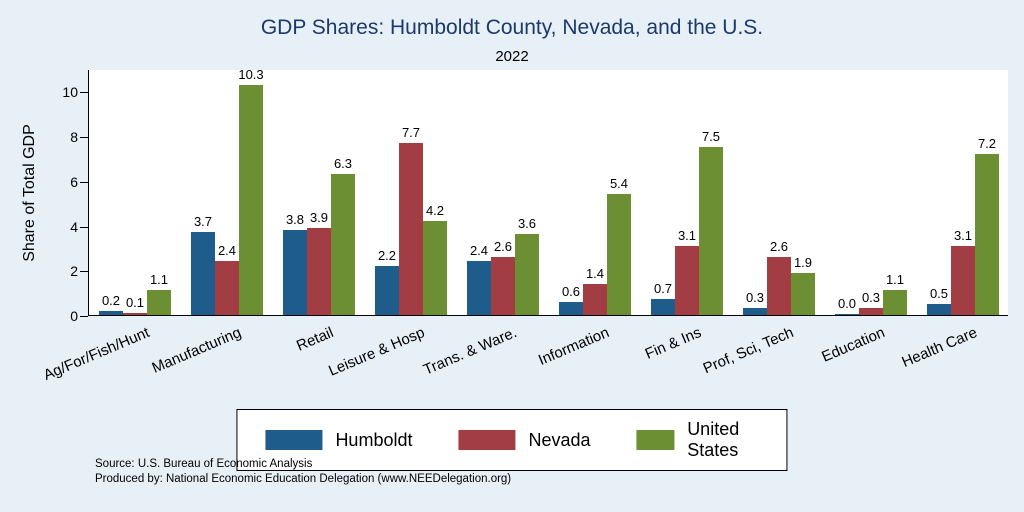 This screenshot has height=512, width=1024. I want to click on bar-value-label: 0.7, so click(663, 288).